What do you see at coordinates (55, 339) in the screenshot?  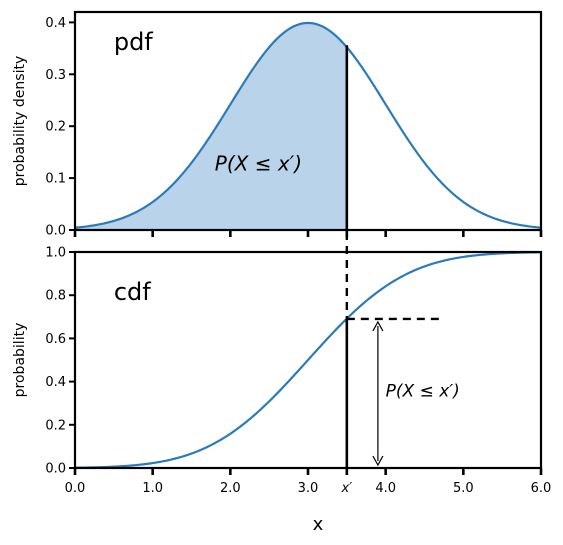 I see `cdf-y-tick-label: 0.6` at bounding box center [55, 339].